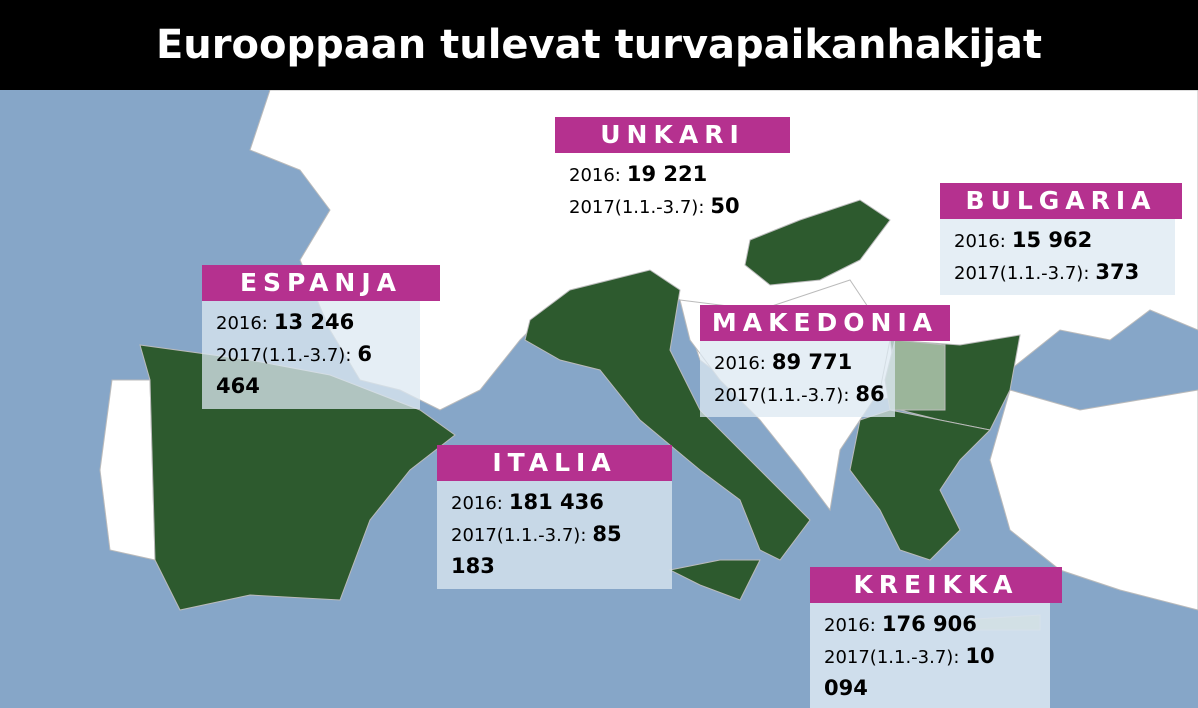 The image size is (1198, 708). I want to click on stat-row: 2016: 15 962, so click(1057, 241).